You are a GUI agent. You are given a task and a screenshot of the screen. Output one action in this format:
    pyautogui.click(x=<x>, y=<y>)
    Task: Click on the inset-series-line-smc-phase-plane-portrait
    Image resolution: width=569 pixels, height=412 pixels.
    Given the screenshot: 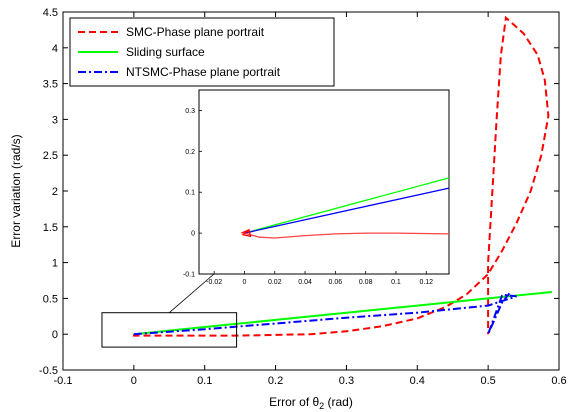 What is the action you would take?
    pyautogui.click(x=347, y=235)
    